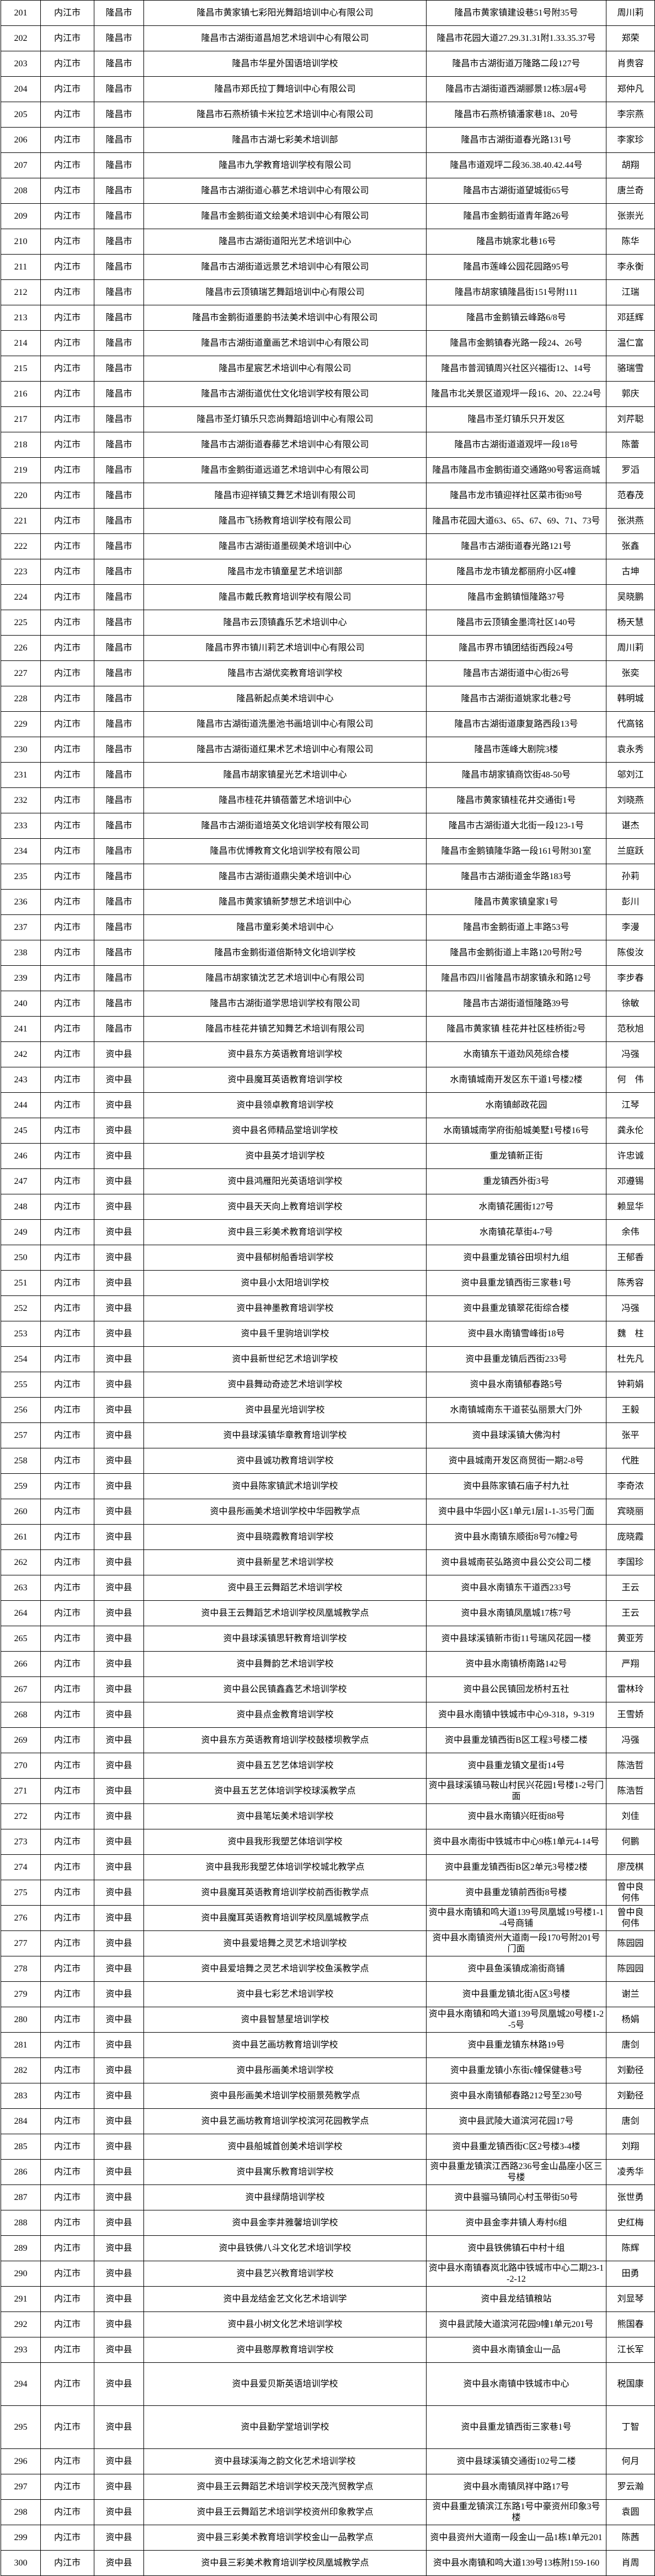  What do you see at coordinates (285, 1359) in the screenshot?
I see `institution-name-cell: 资中县新世纪艺术培训学校` at bounding box center [285, 1359].